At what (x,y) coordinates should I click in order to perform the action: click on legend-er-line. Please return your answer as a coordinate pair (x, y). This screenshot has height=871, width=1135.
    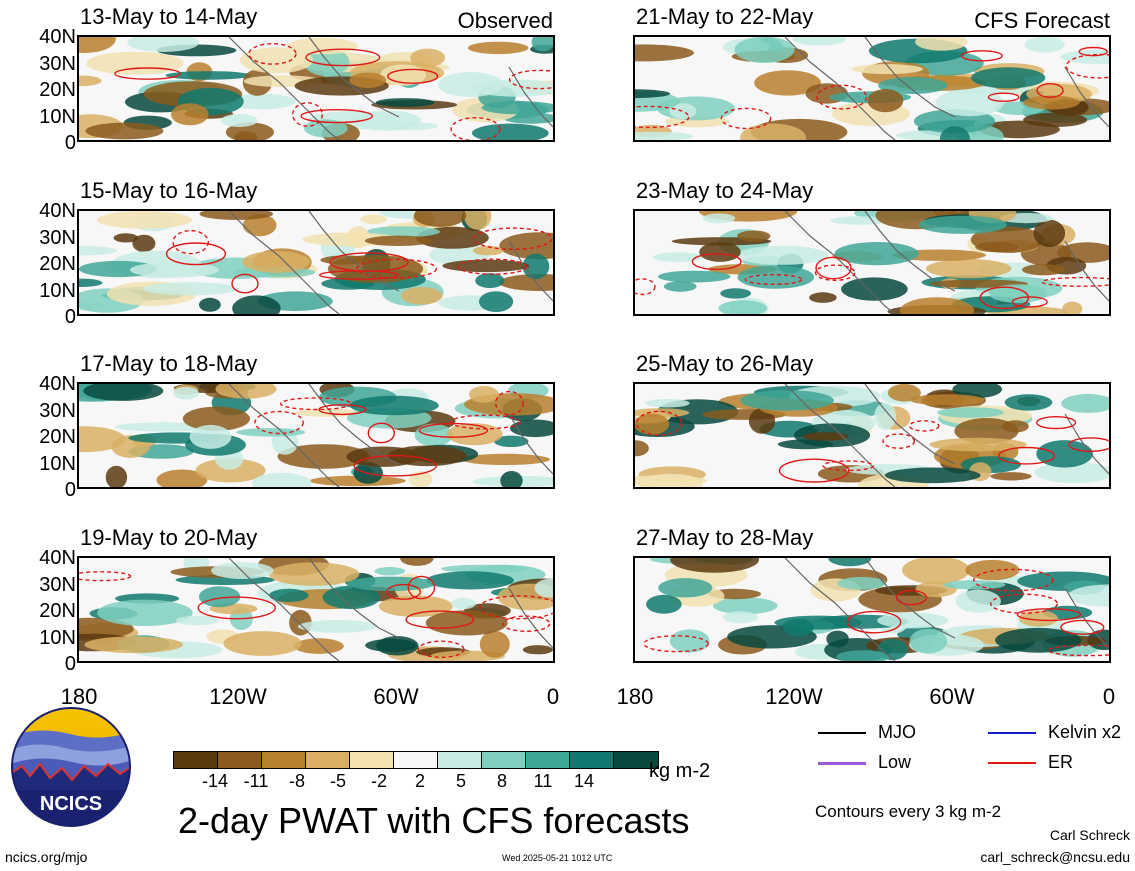
    Looking at the image, I should click on (1012, 763).